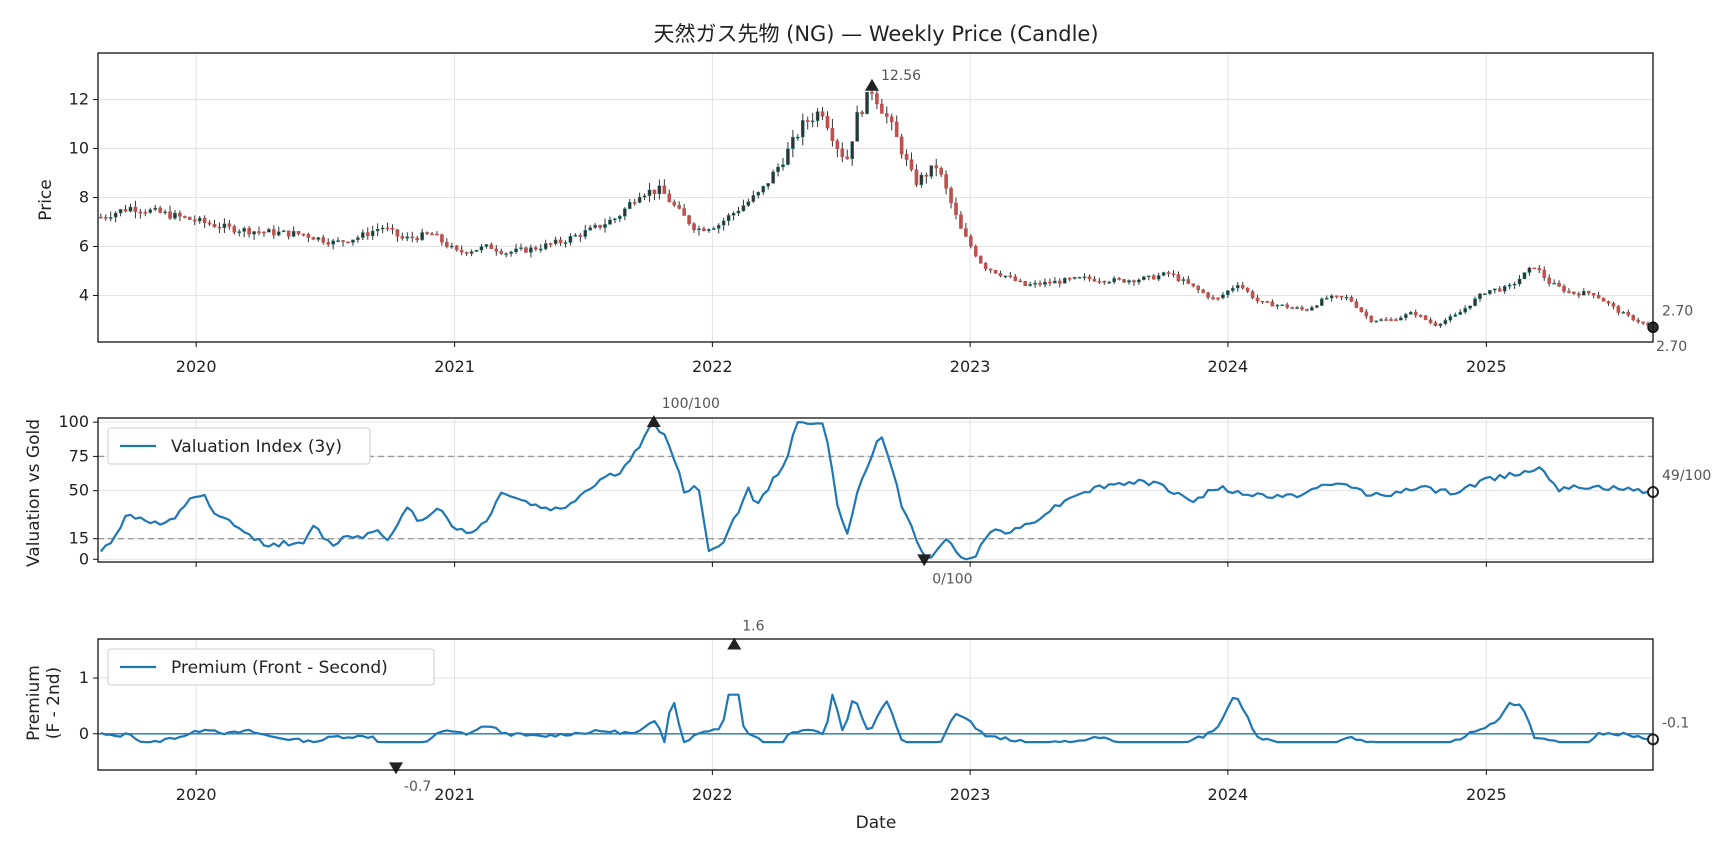  I want to click on peak-value-label: 12.56, so click(901, 76).